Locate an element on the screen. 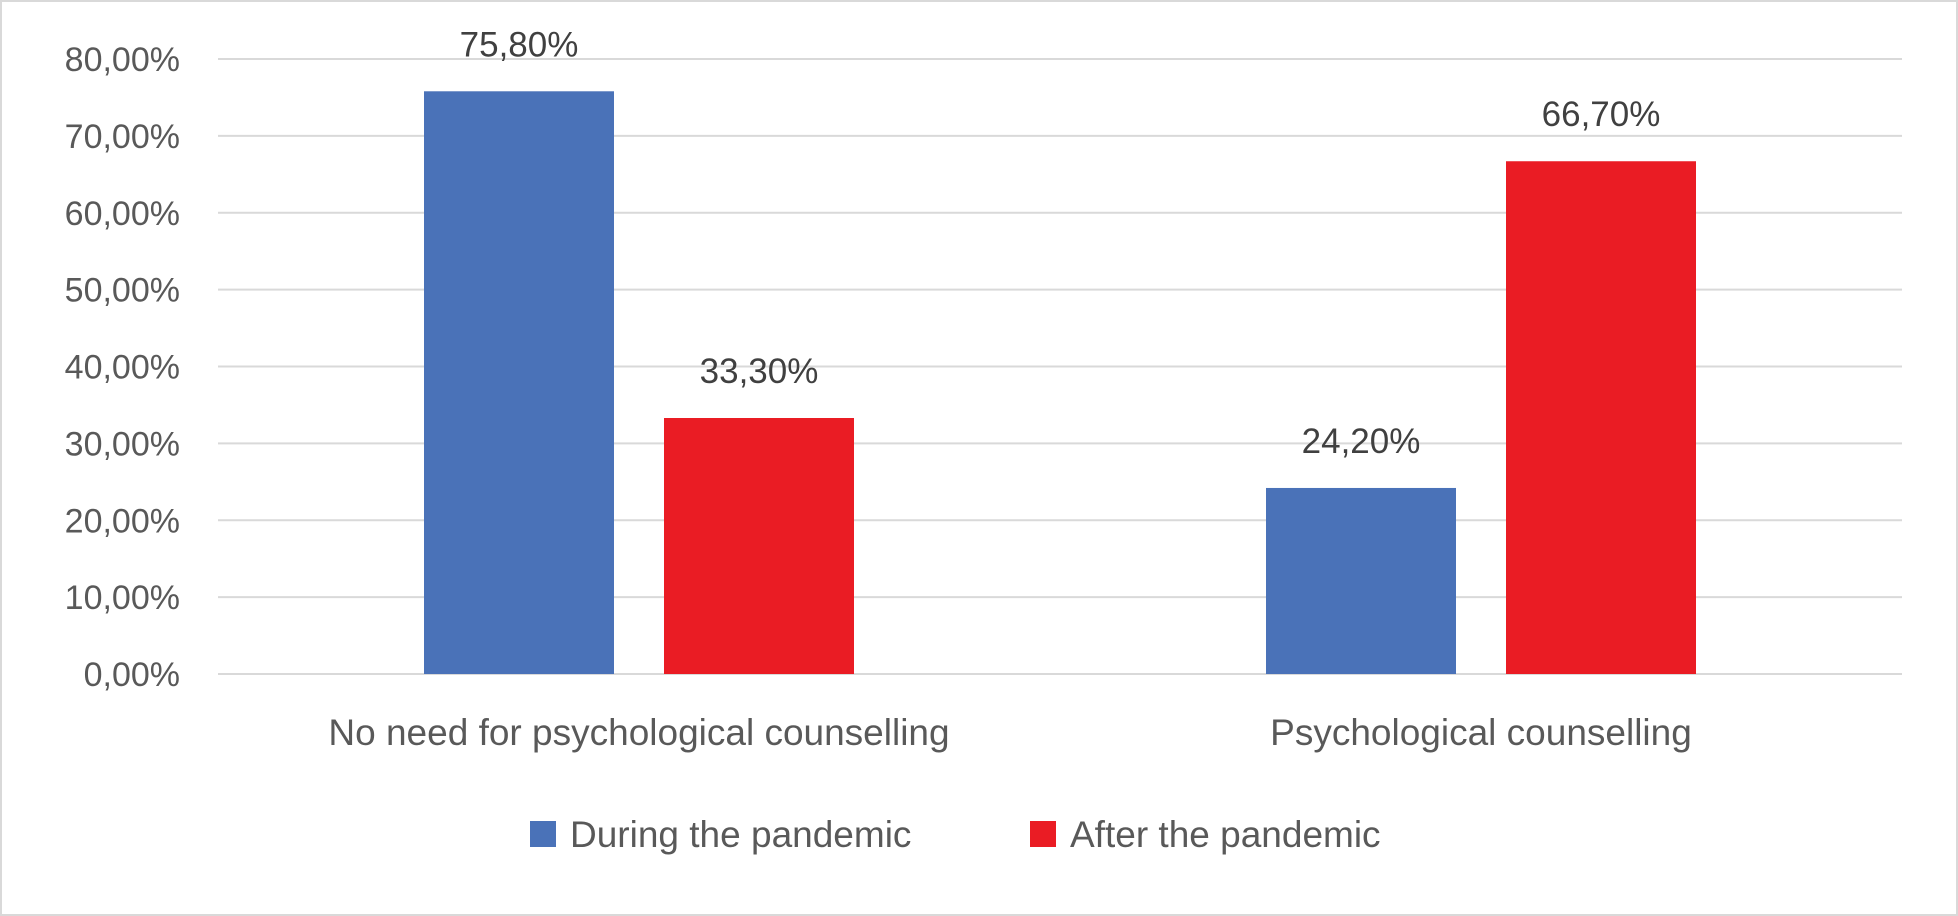 The height and width of the screenshot is (916, 1958). category-label: Psychological counselling is located at coordinates (1481, 732).